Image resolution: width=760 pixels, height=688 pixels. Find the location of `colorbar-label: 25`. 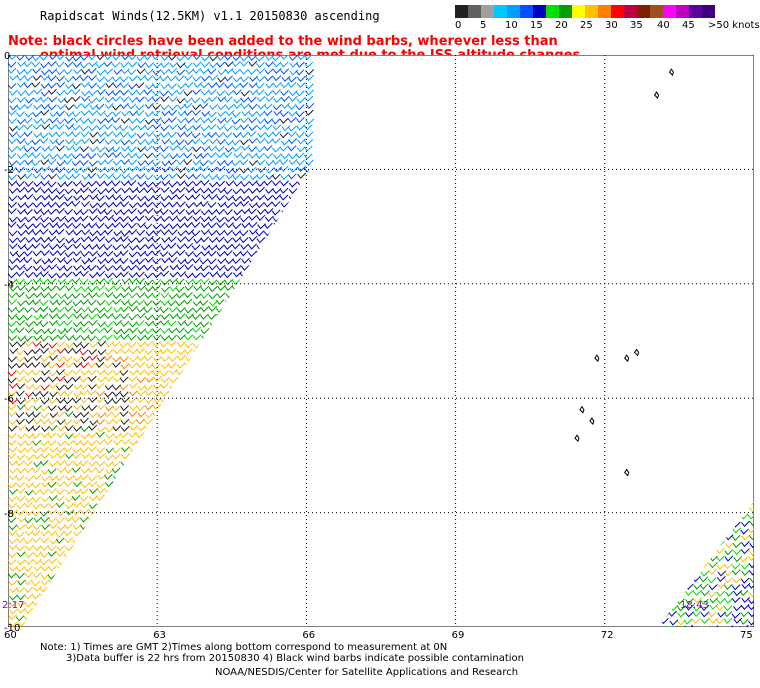

colorbar-label: 25 is located at coordinates (586, 25).